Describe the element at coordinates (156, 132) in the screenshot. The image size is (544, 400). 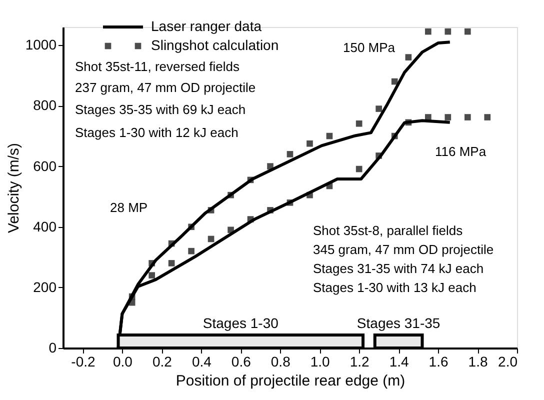
I see `annotation: Stages 1-30 with 12 kJ each` at that location.